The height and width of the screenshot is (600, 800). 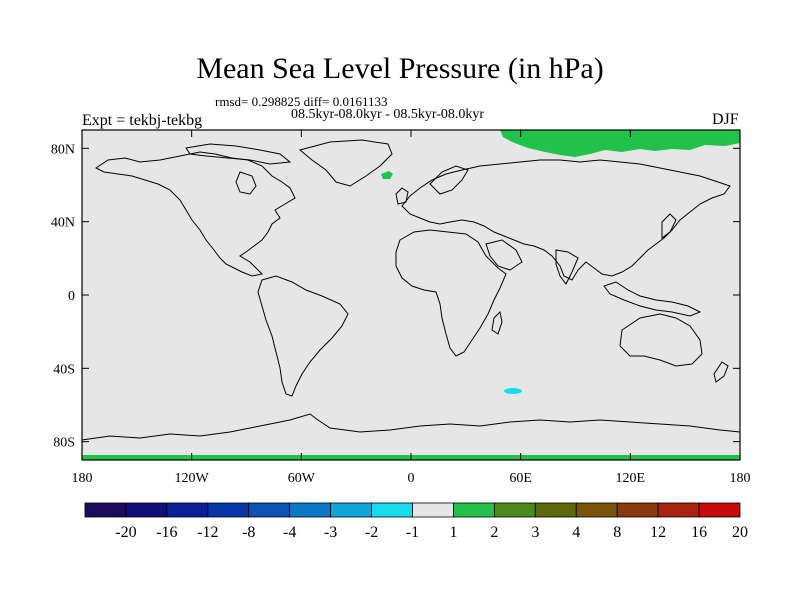 I want to click on coastline-australia, so click(x=661, y=340).